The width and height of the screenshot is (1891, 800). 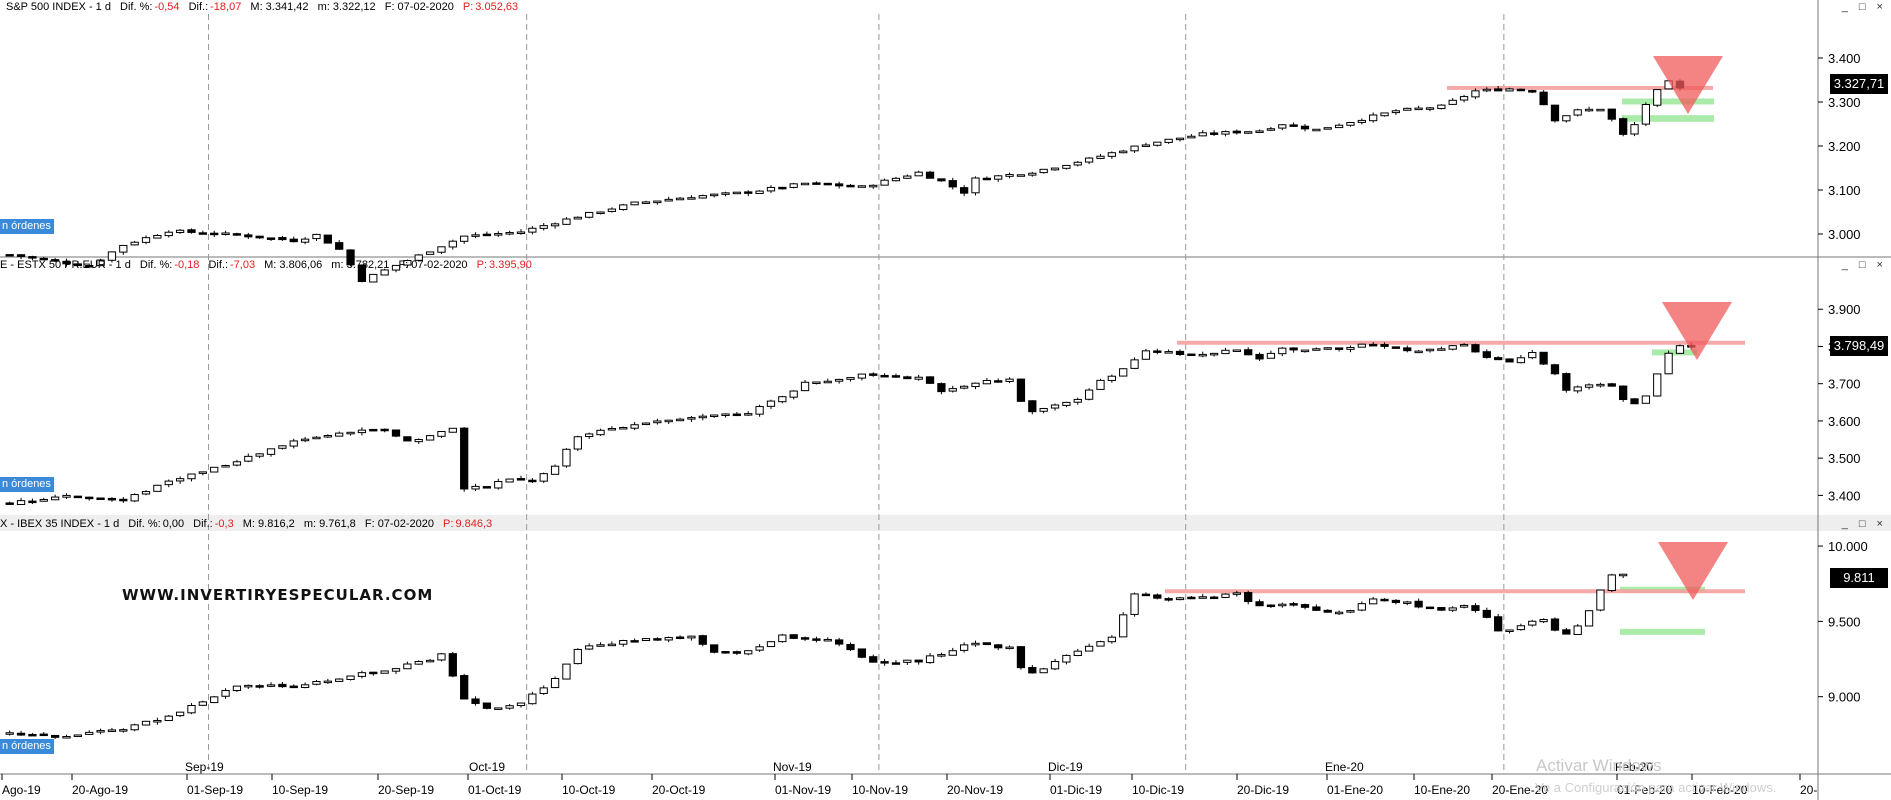 What do you see at coordinates (1344, 767) in the screenshot?
I see `month-label: Ene-20` at bounding box center [1344, 767].